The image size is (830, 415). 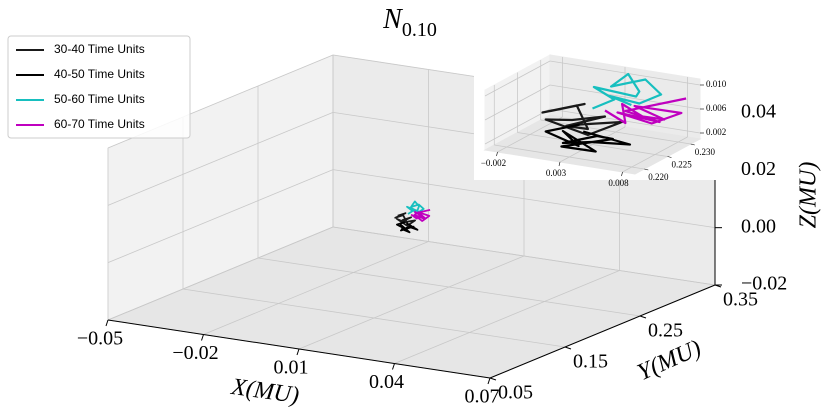 I want to click on z-tick-label: 0.02, so click(x=758, y=169).